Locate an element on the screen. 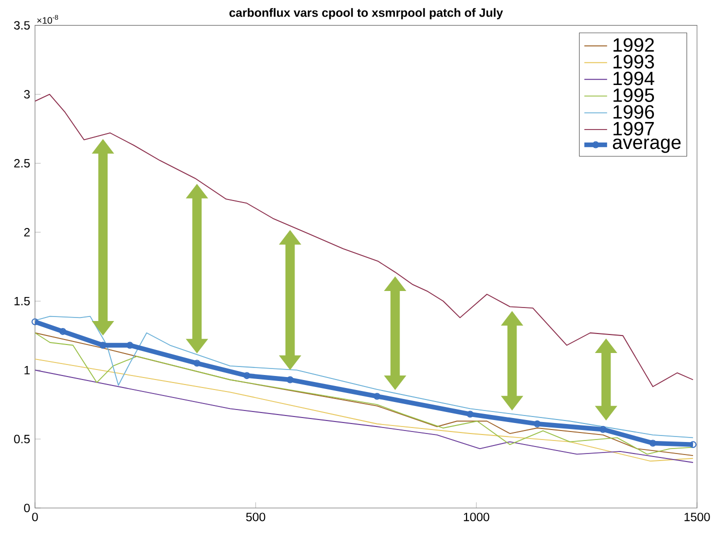  legend-label: 1993 is located at coordinates (634, 61).